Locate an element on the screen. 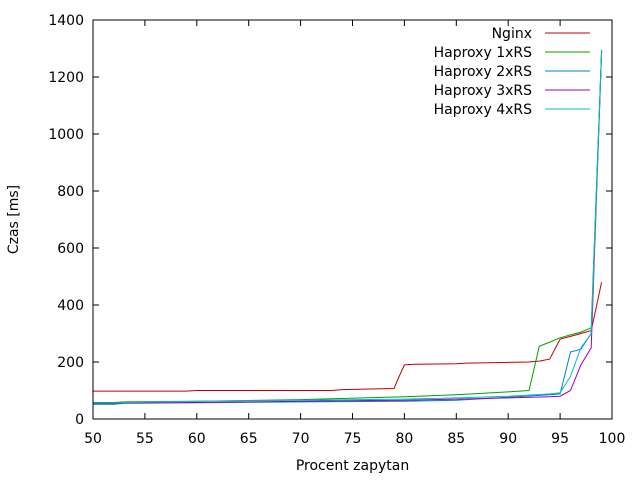 This screenshot has height=480, width=640. y-tick-label: 600 is located at coordinates (70, 249).